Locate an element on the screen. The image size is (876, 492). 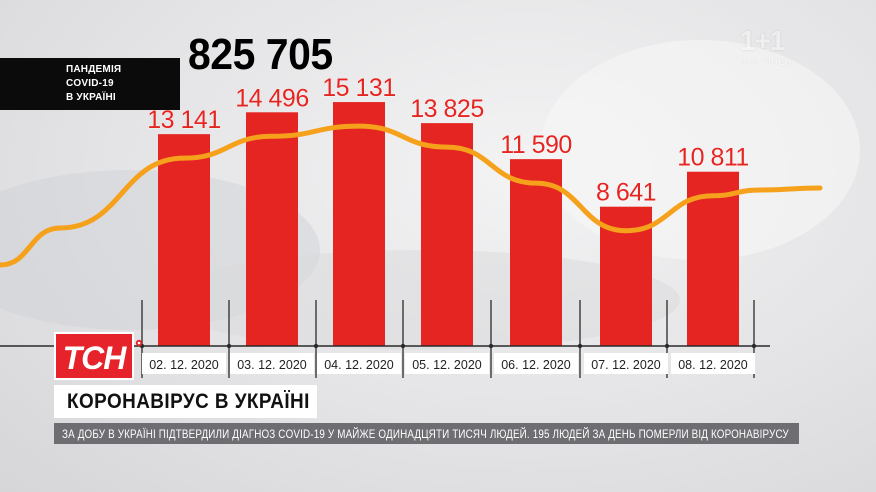
x-tick-label: 03. 12. 2020 is located at coordinates (272, 365).